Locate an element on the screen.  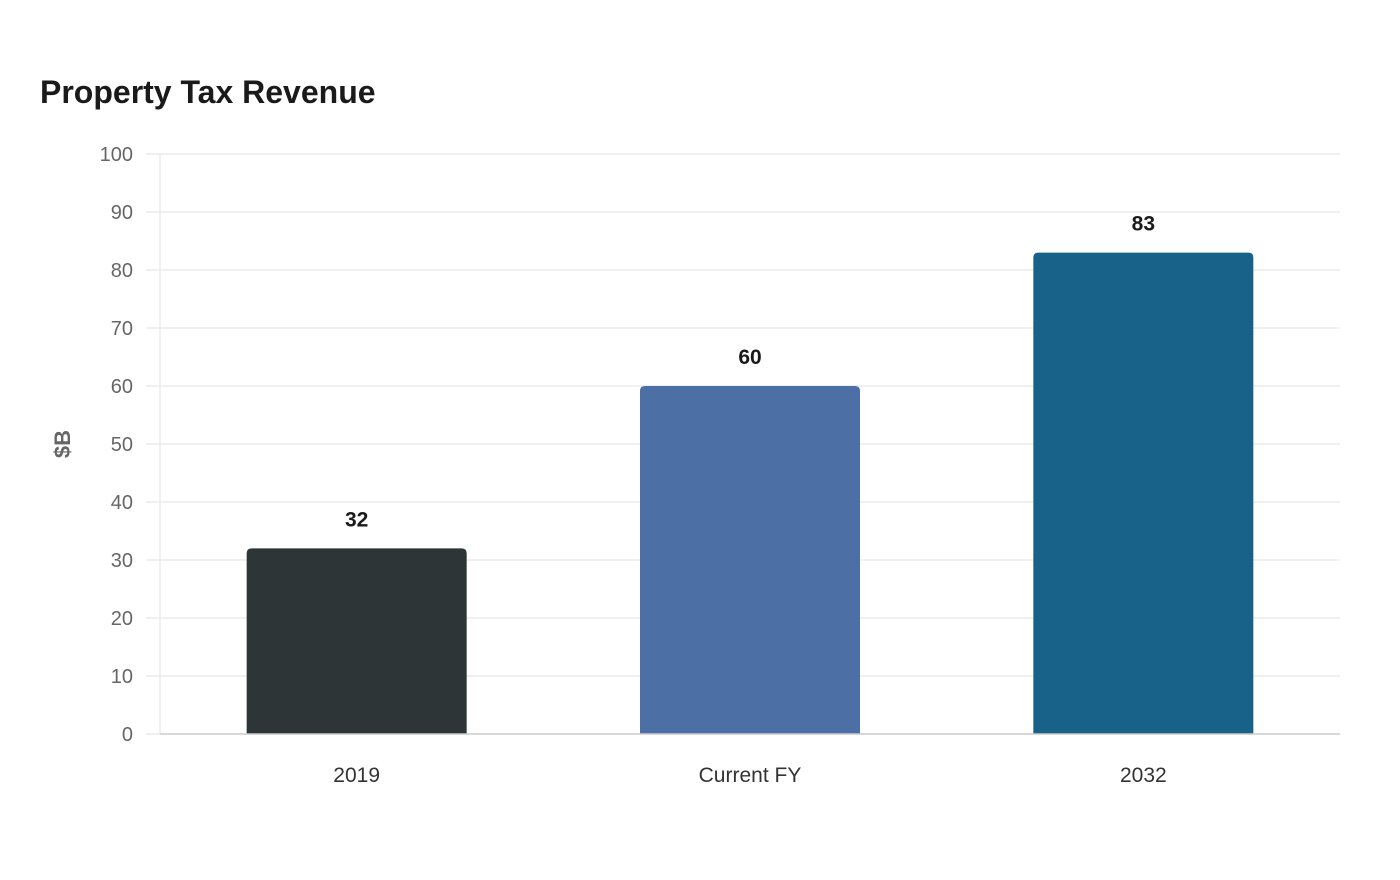
y-tick-label: 80 is located at coordinates (122, 271).